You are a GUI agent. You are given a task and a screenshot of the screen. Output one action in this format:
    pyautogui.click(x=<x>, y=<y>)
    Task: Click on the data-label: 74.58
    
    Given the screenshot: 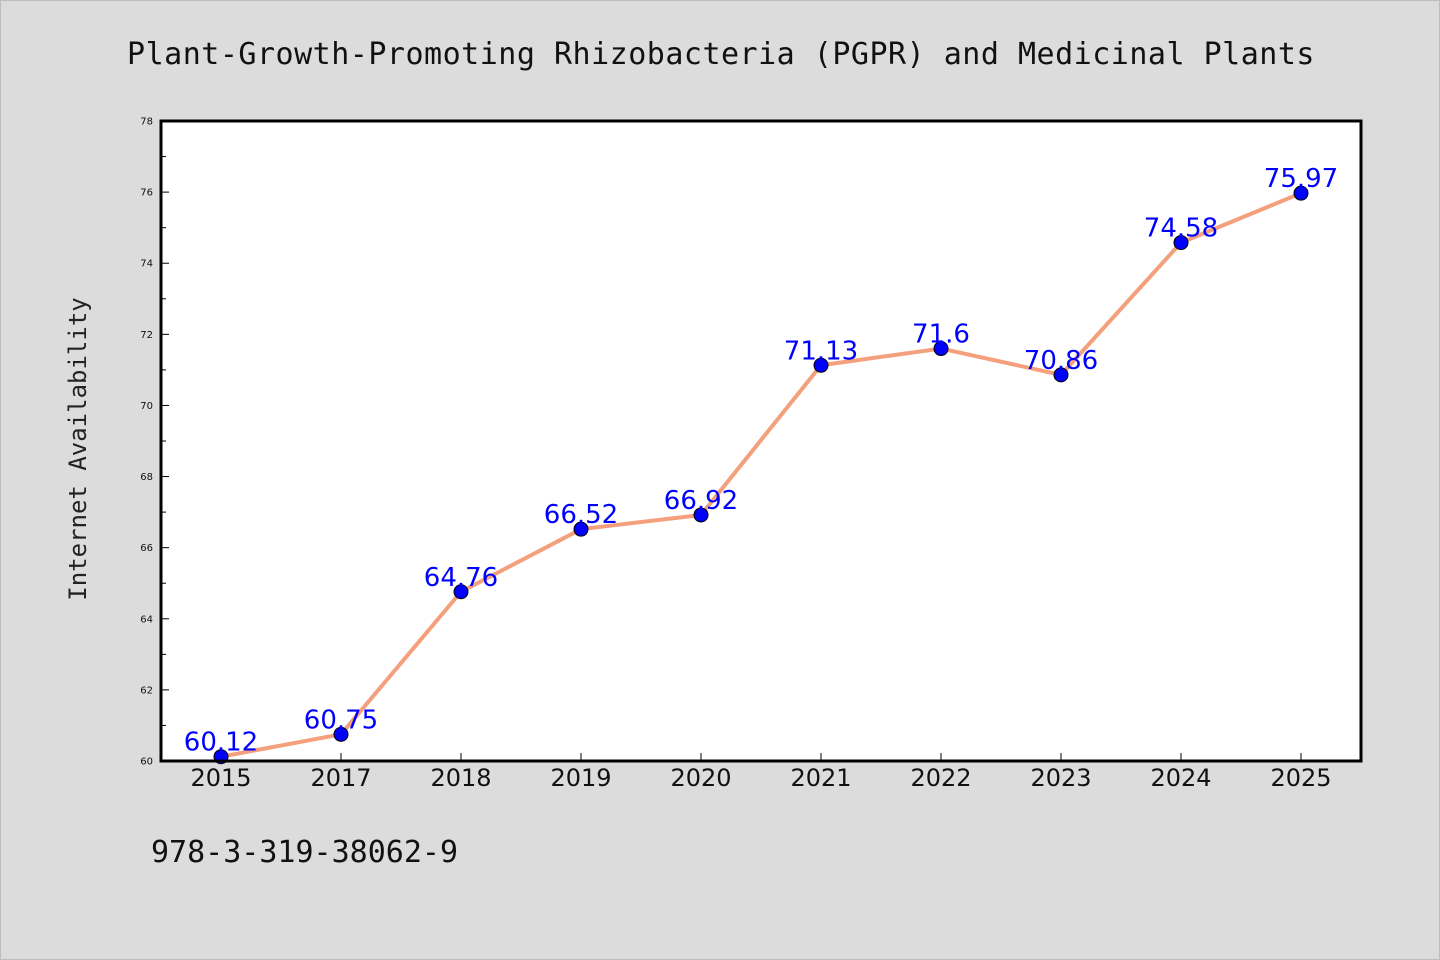 What is the action you would take?
    pyautogui.click(x=1181, y=229)
    